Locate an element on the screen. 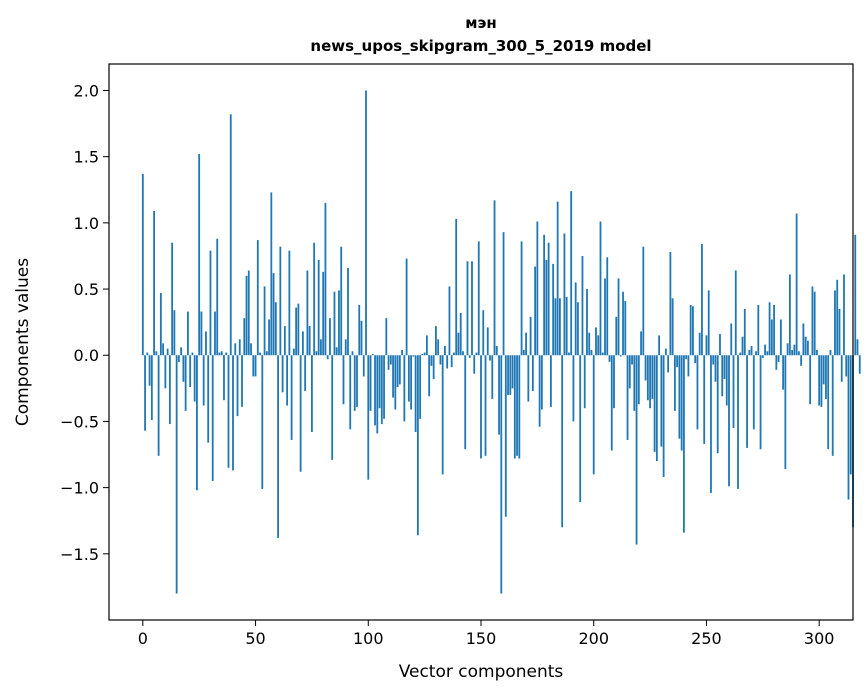 The image size is (867, 696). chart-title: мэн is located at coordinates (481, 23).